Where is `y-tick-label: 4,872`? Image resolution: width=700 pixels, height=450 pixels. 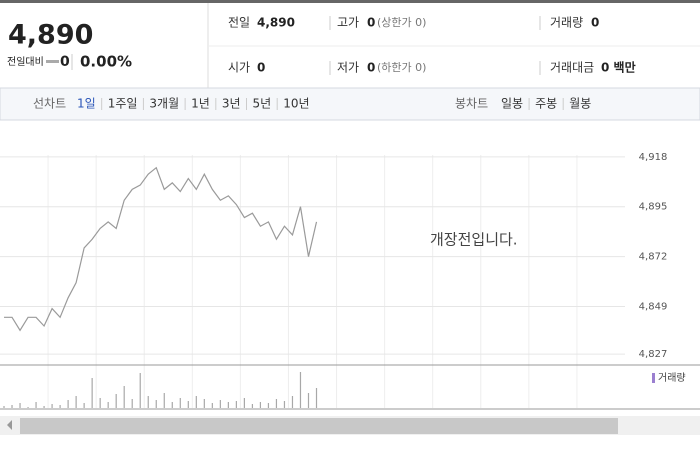
y-tick-label: 4,872 is located at coordinates (653, 257).